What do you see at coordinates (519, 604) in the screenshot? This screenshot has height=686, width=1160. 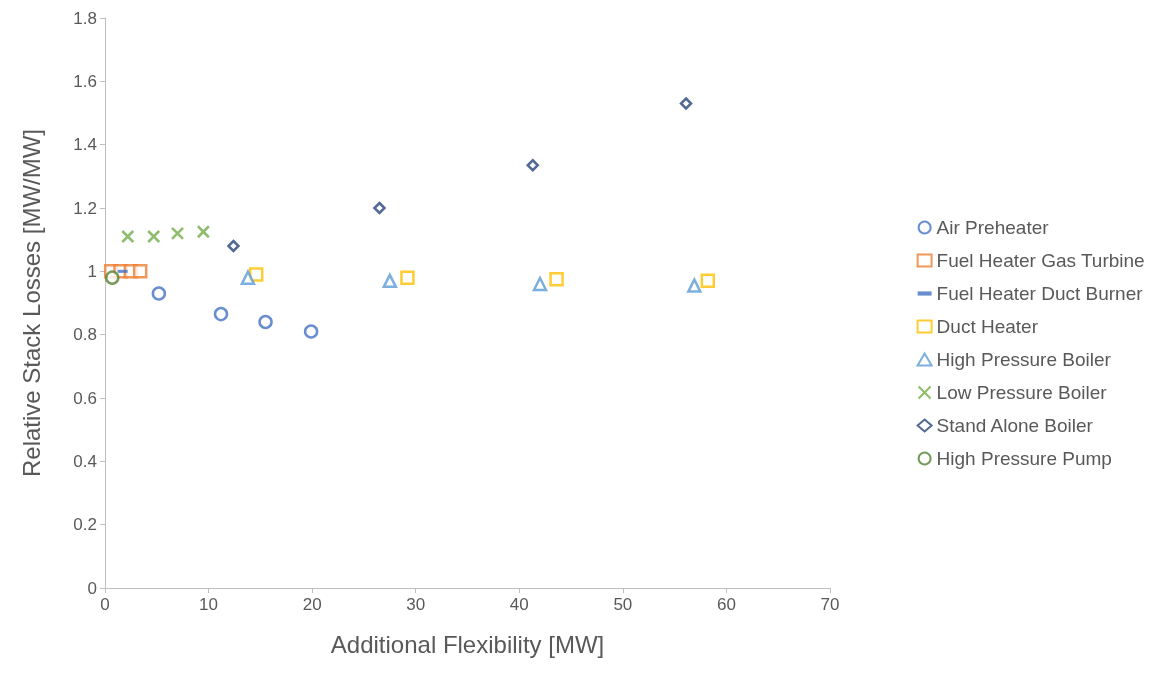 I see `x-tick-label: 40` at bounding box center [519, 604].